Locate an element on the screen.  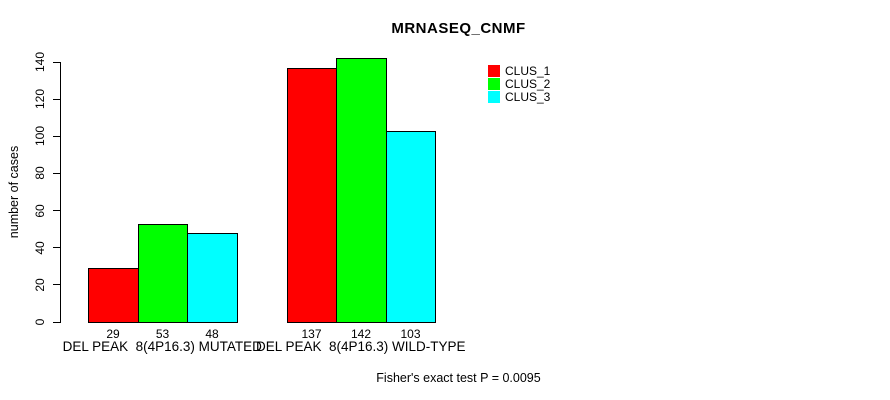
legend-label: CLUS_1 is located at coordinates (528, 70).